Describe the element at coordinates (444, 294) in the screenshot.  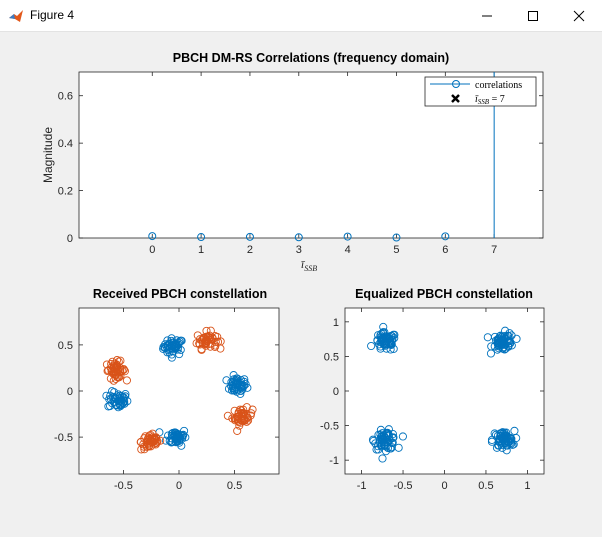
I see `equalized-title: Equalized PBCH constellation` at that location.